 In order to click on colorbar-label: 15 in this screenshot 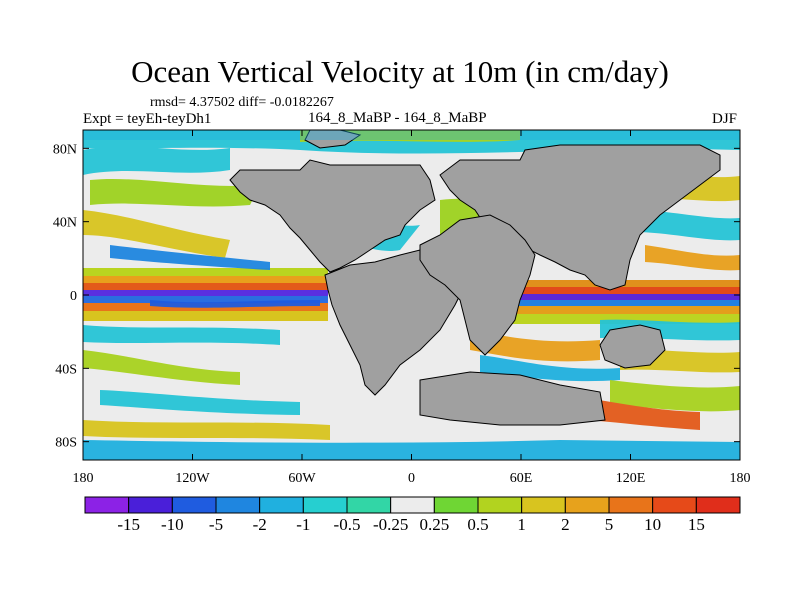, I will do `click(696, 524)`.